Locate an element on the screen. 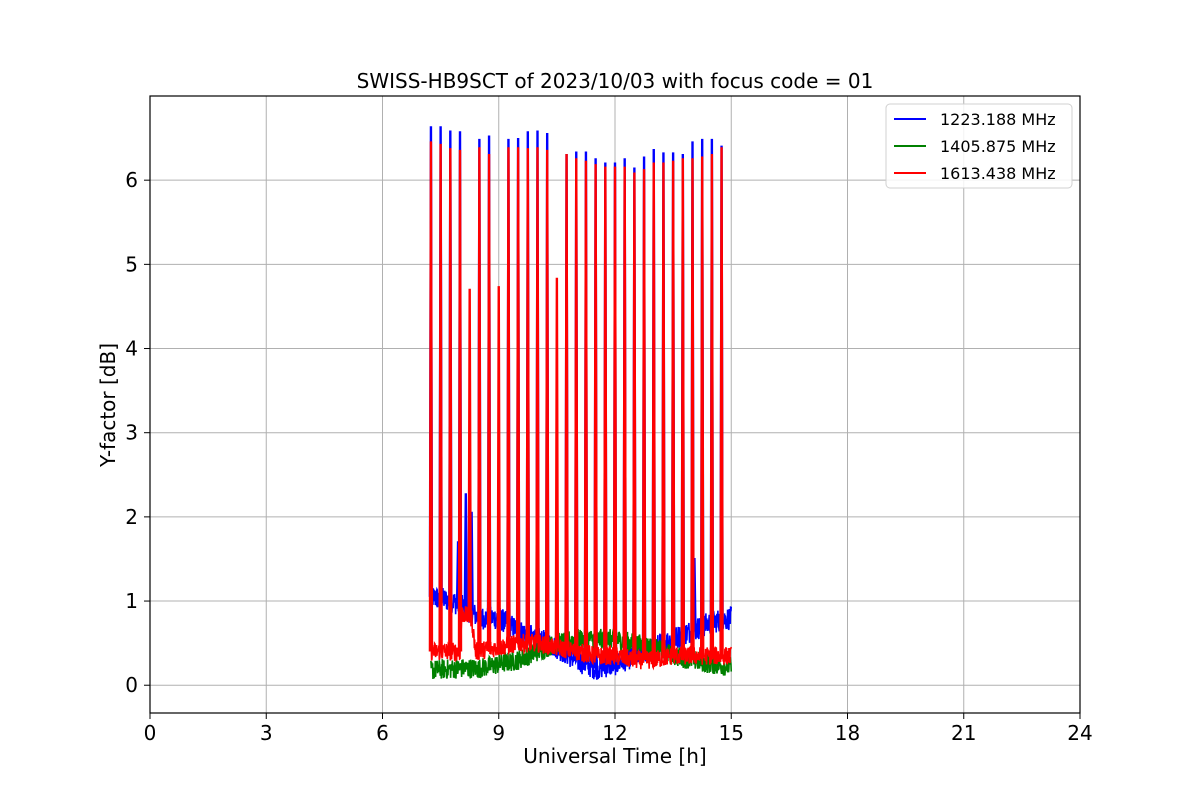 The height and width of the screenshot is (800, 1200). y-tick-label: 3 is located at coordinates (131, 433).